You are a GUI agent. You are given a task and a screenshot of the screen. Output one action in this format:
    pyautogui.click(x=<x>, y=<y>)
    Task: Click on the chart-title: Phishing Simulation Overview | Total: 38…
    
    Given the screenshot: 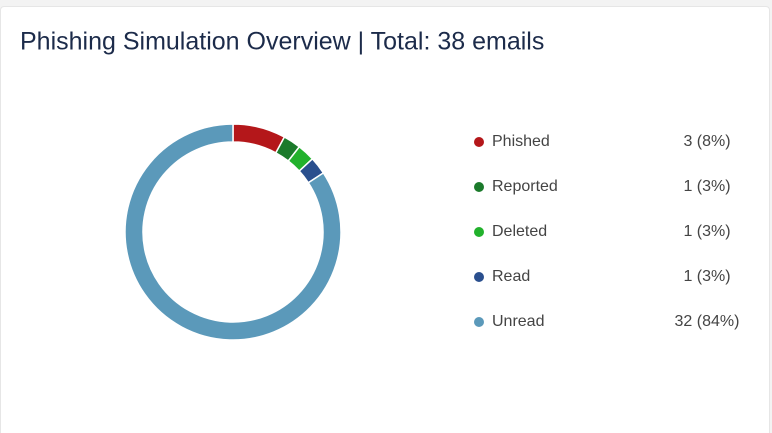 What is the action you would take?
    pyautogui.click(x=282, y=42)
    